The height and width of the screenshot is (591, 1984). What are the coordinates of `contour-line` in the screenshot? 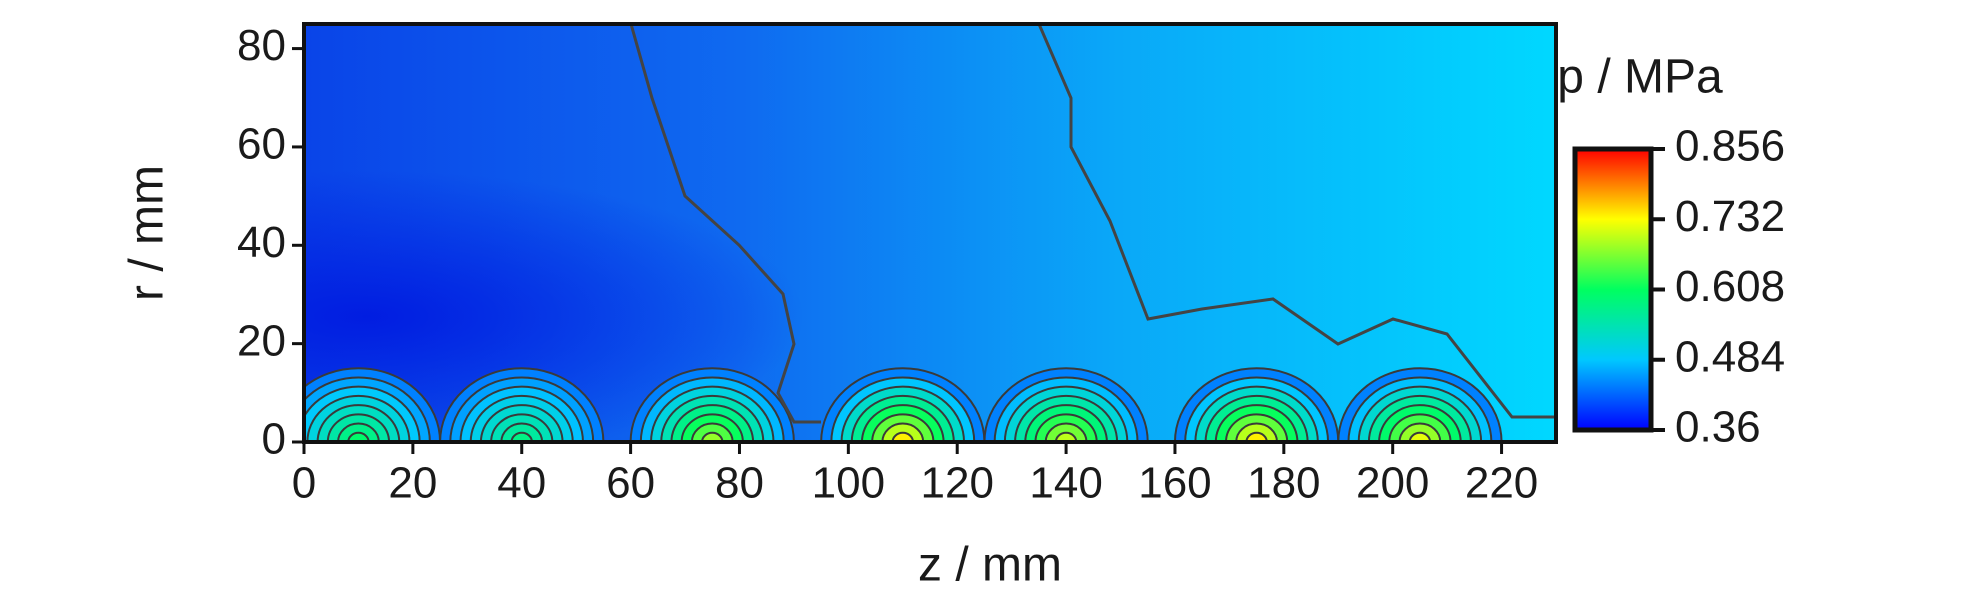 It's located at (725, 224).